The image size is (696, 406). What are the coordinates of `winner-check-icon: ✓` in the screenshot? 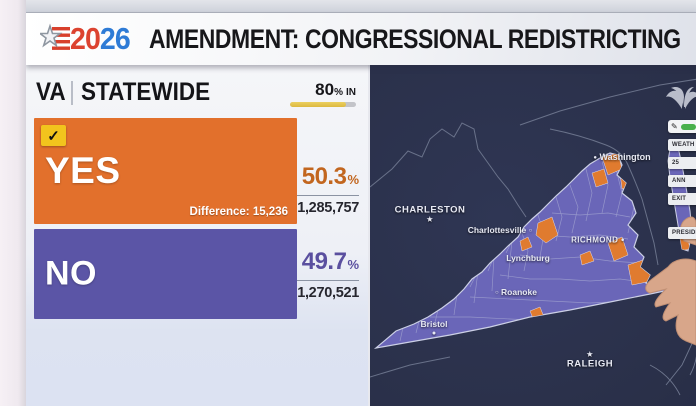 It's located at (53, 135).